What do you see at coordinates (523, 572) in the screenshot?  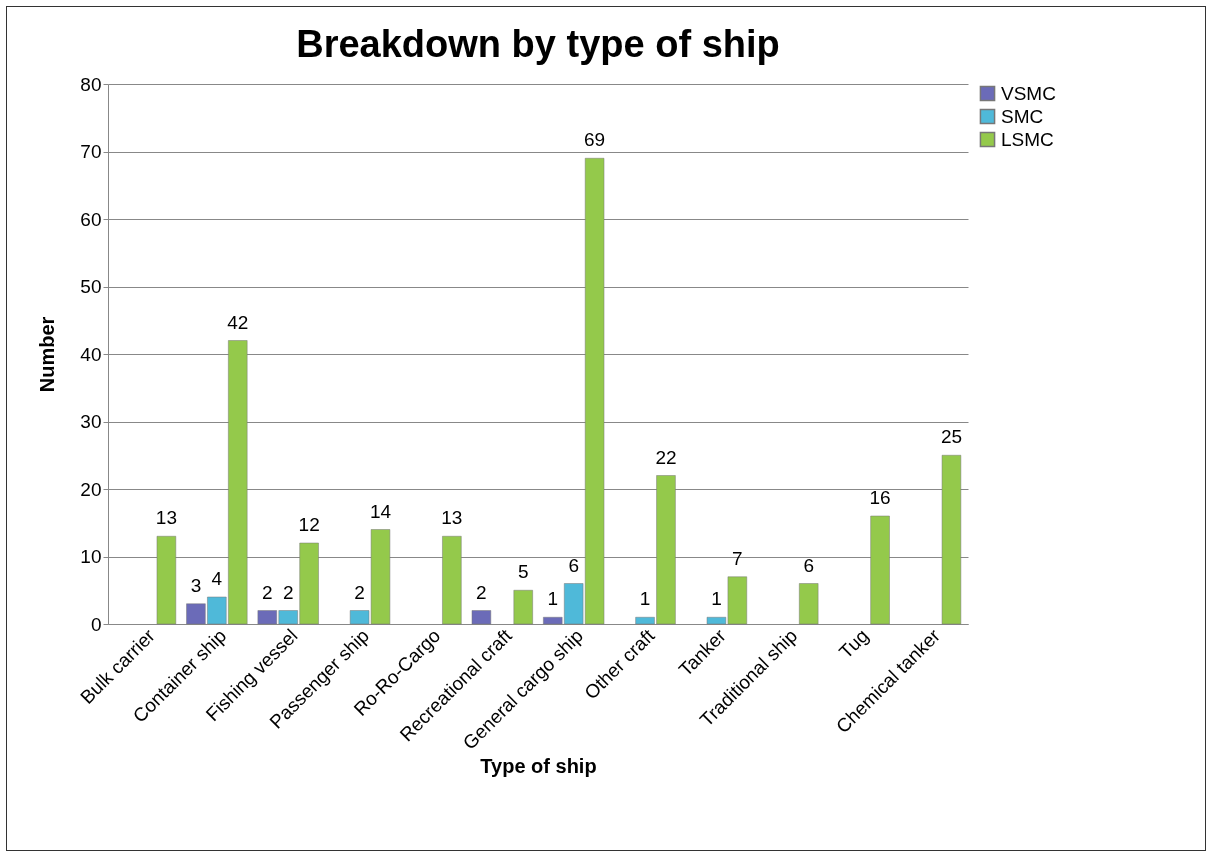 I see `data-label: 5` at bounding box center [523, 572].